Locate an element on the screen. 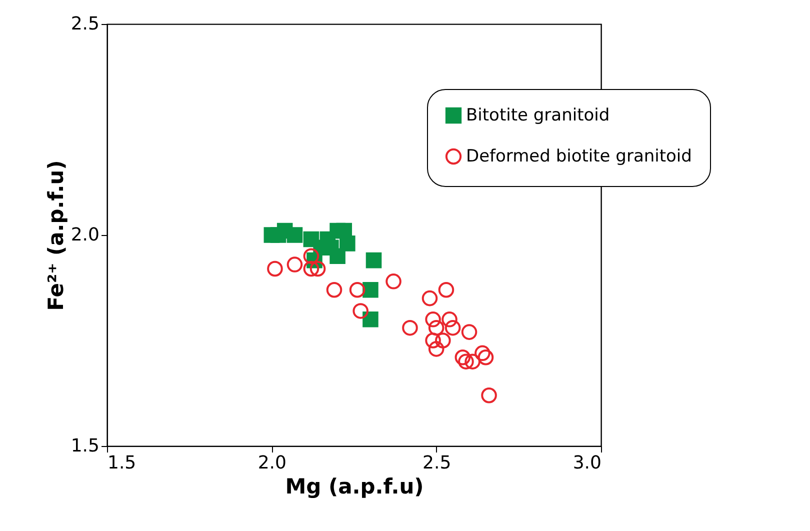 The image size is (810, 531). y-axis-title: Fe²⁺ (a.p.f.u) is located at coordinates (56, 235).